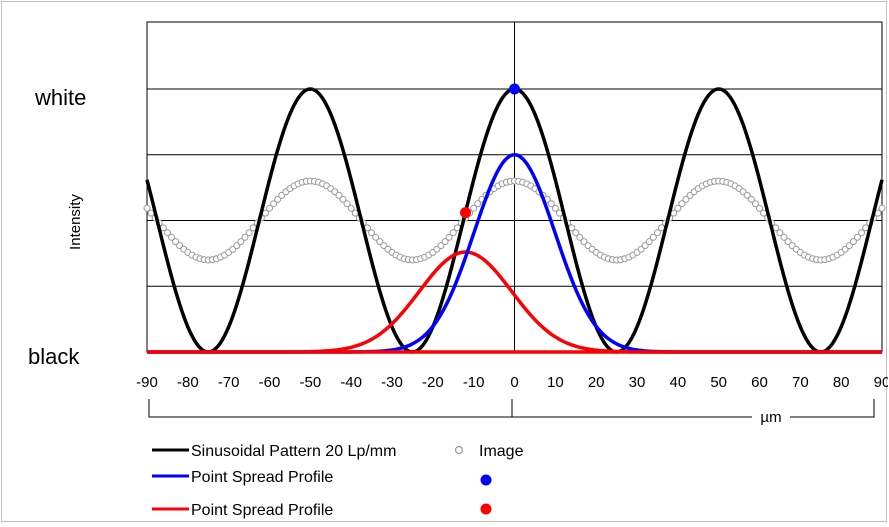  What do you see at coordinates (262, 477) in the screenshot?
I see `legend-label-blue-psf: Point Spread Profile` at bounding box center [262, 477].